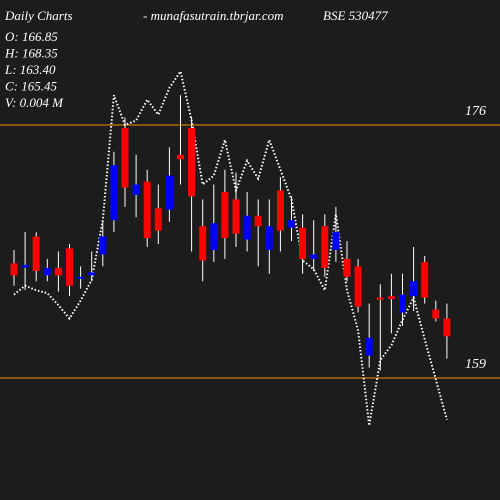 Image resolution: width=500 pixels, height=500 pixels. I want to click on ohlc-info: H: 168.35, so click(31, 52).